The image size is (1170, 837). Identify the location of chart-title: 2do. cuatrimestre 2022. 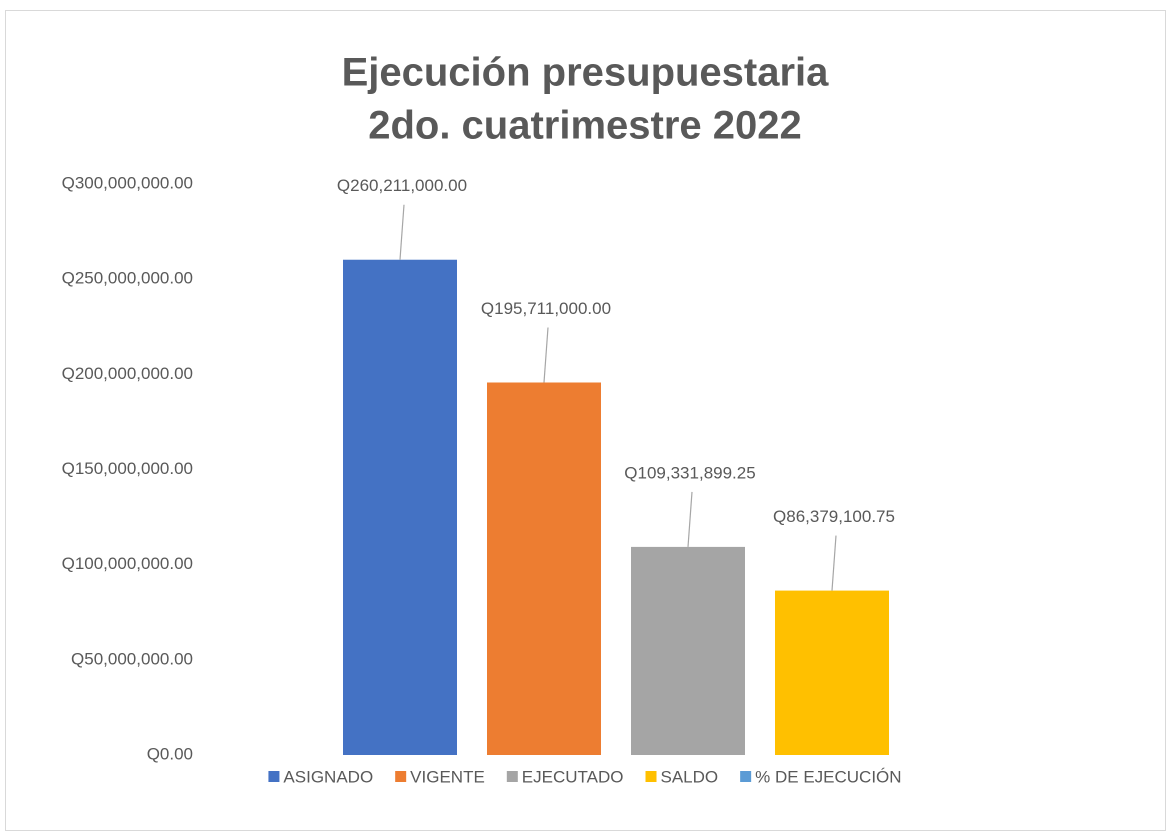
(585, 126).